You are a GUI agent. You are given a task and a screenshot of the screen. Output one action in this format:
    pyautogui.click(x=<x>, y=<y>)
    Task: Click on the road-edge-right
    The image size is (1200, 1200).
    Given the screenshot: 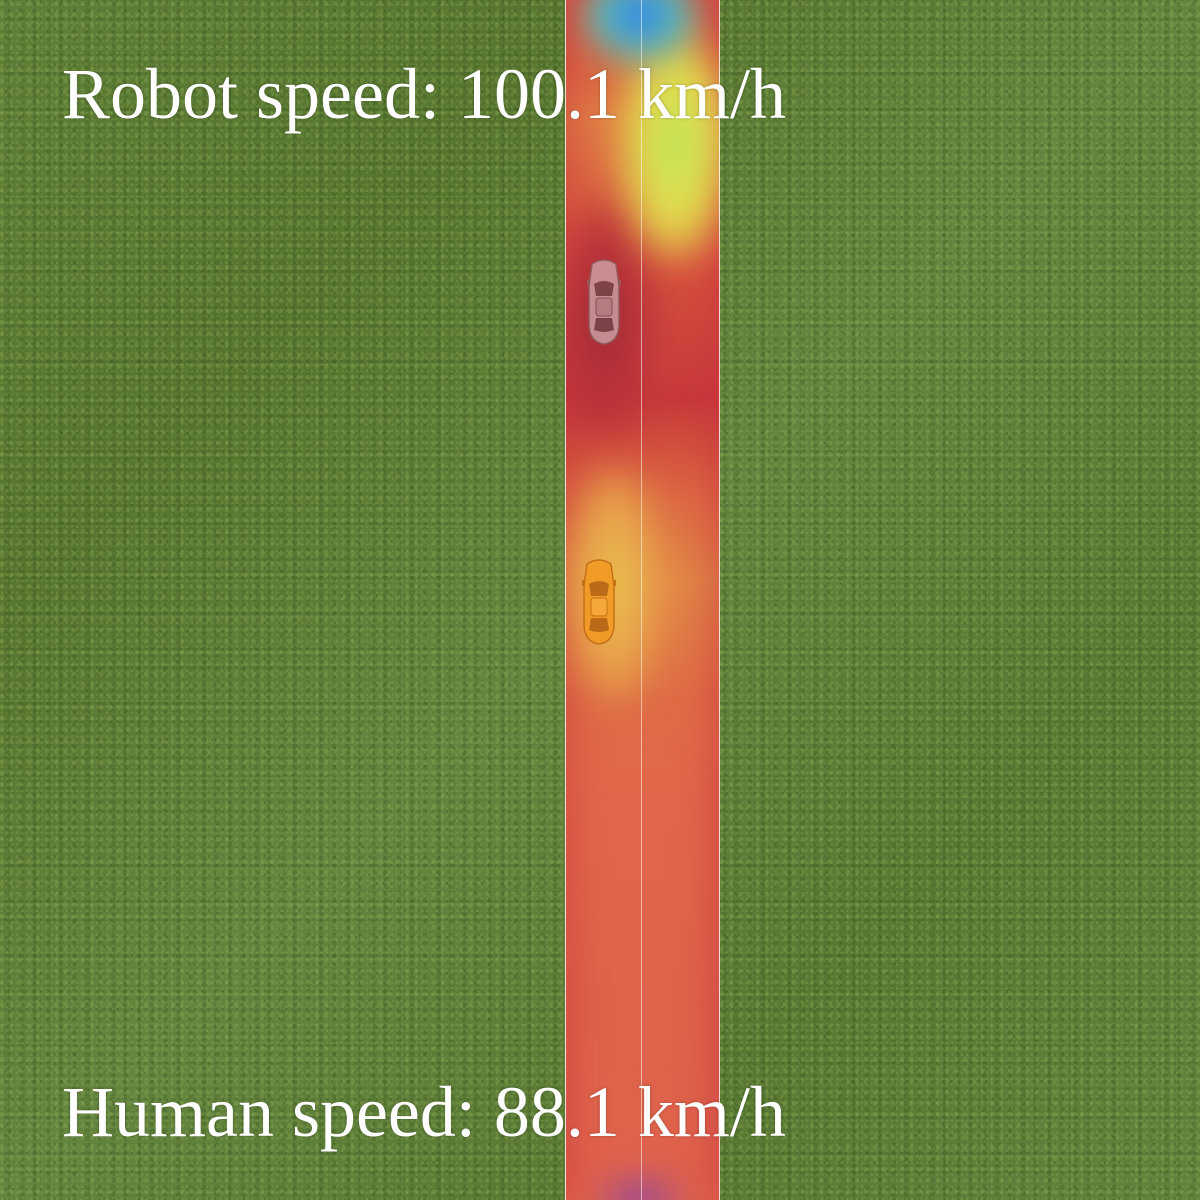 What is the action you would take?
    pyautogui.click(x=719, y=600)
    